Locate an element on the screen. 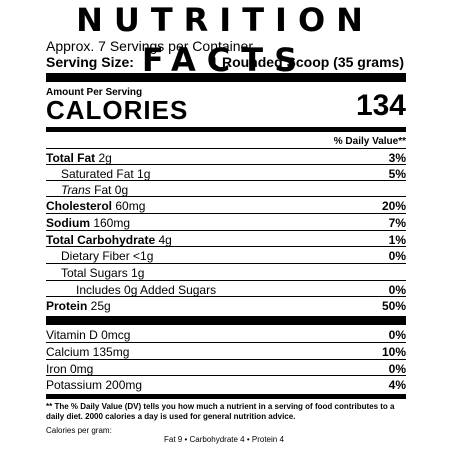 Image resolution: width=450 pixels, height=450 pixels. nutrient-name: Includes 0g Added Sugars is located at coordinates (146, 290).